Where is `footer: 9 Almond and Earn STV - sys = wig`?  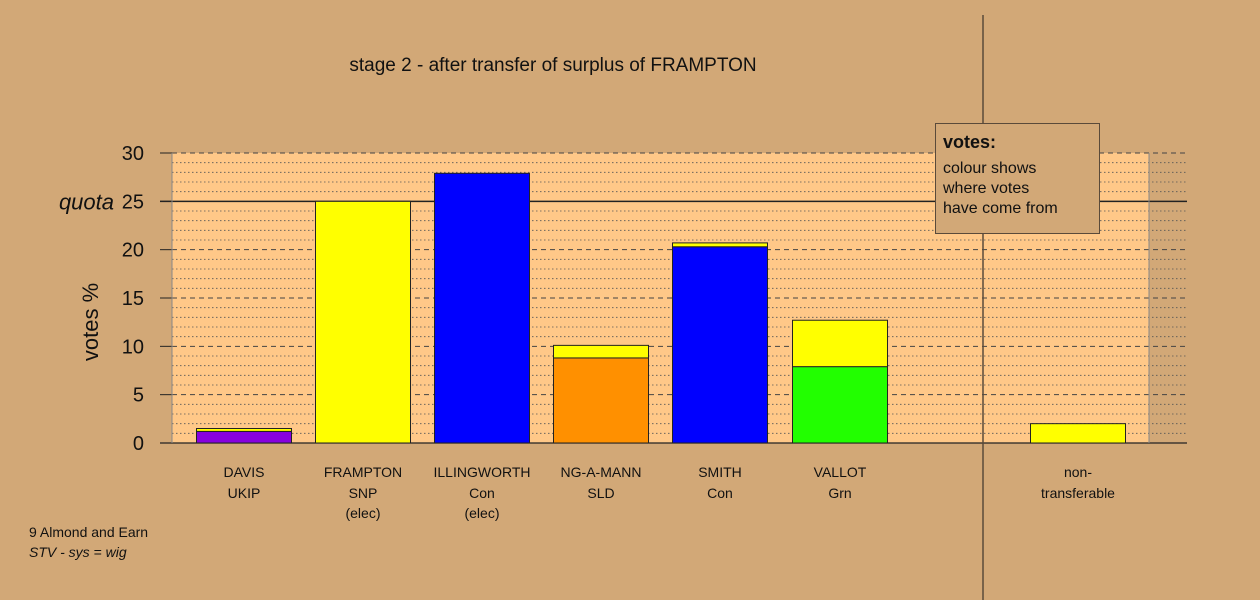
footer: 9 Almond and Earn STV - sys = wig is located at coordinates (88, 542).